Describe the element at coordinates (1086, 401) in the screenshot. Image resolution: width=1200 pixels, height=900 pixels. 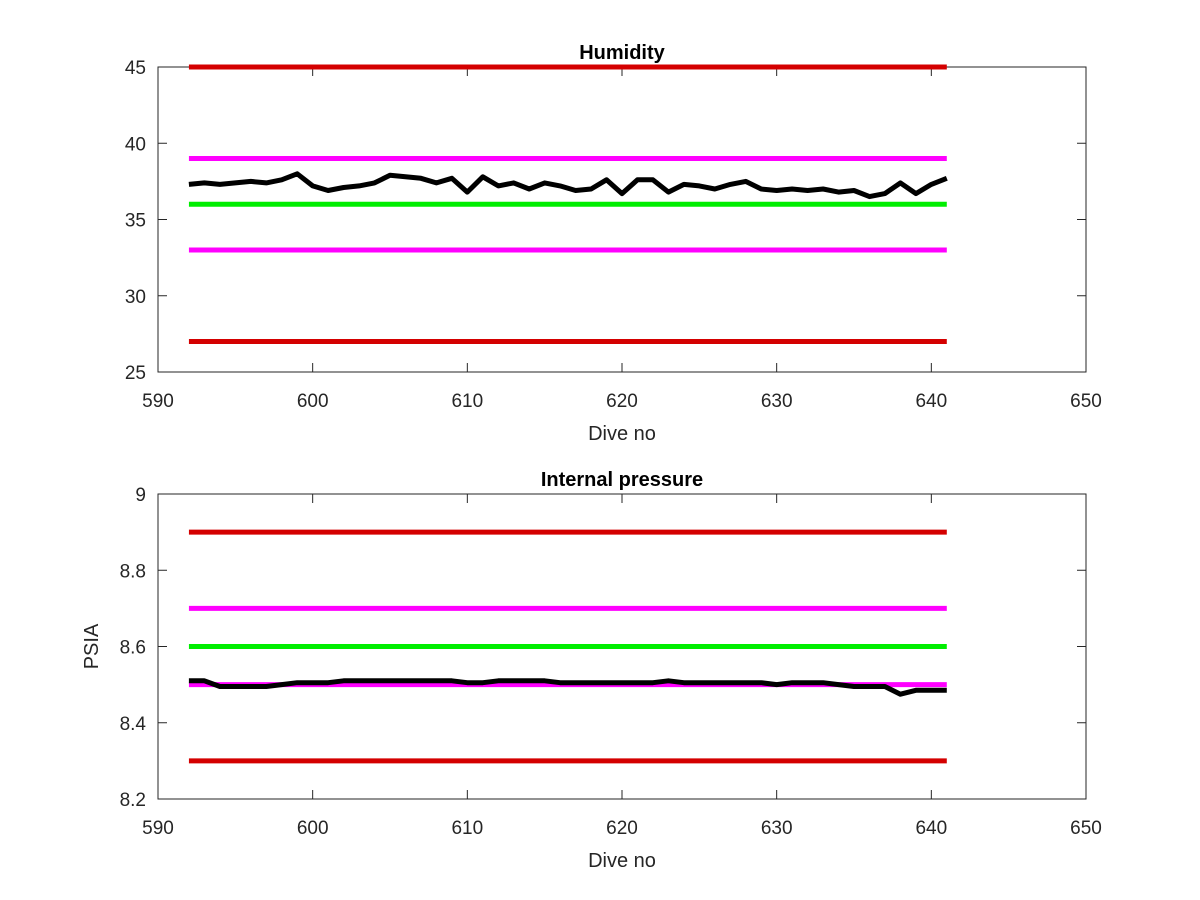
I see `plot-0-x-tick-label: 650` at that location.